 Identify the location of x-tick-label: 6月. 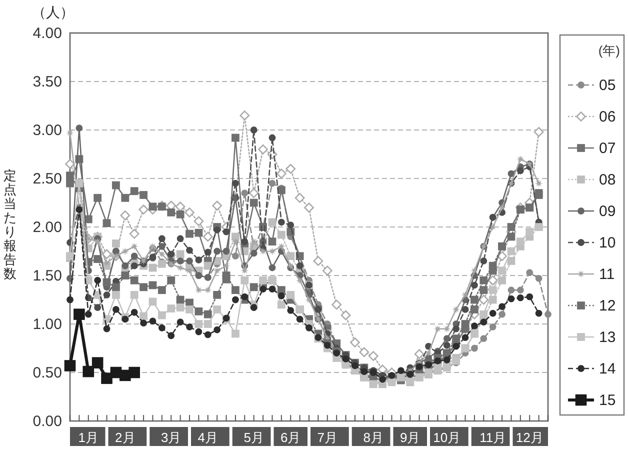
(290, 437).